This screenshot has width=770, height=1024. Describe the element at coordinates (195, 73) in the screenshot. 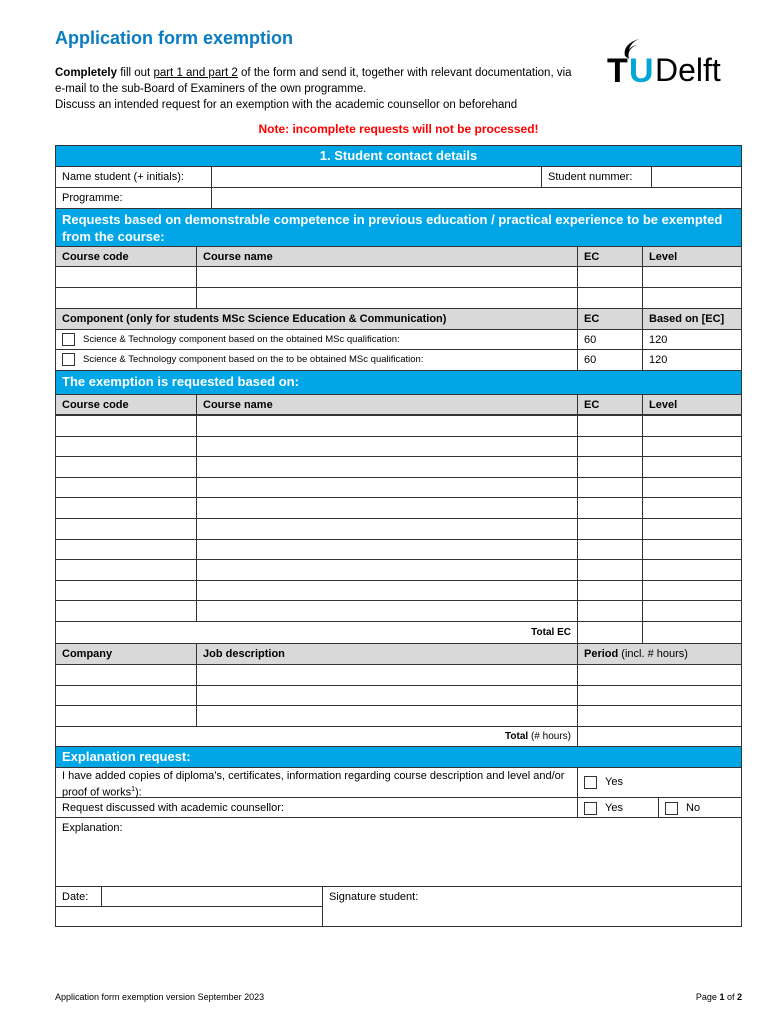

I see `intro-underline: part 1 and part 2` at that location.